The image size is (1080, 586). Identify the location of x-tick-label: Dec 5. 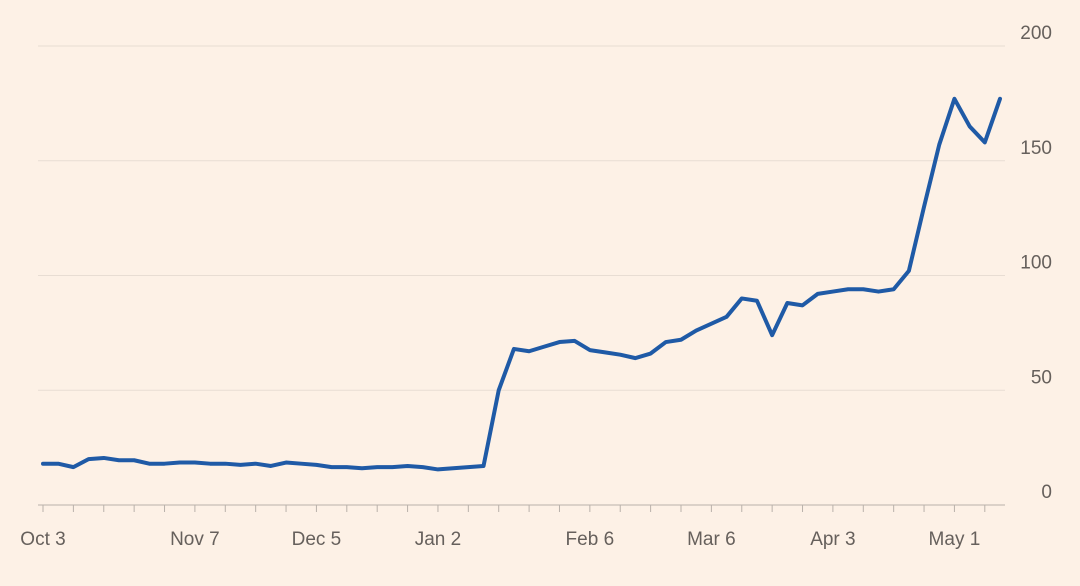
(317, 539).